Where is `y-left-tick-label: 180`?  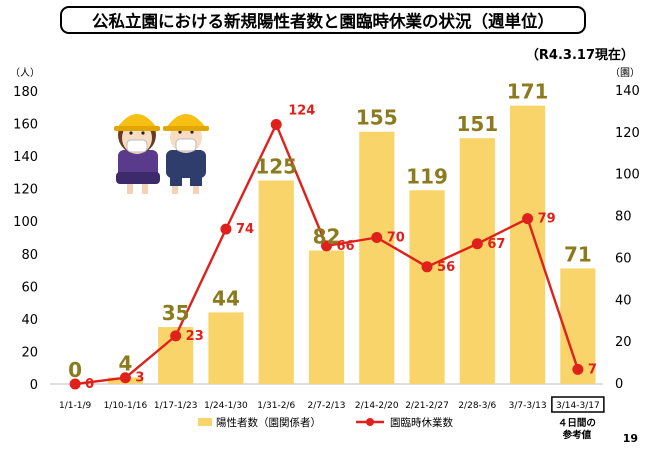 y-left-tick-label: 180 is located at coordinates (25, 92).